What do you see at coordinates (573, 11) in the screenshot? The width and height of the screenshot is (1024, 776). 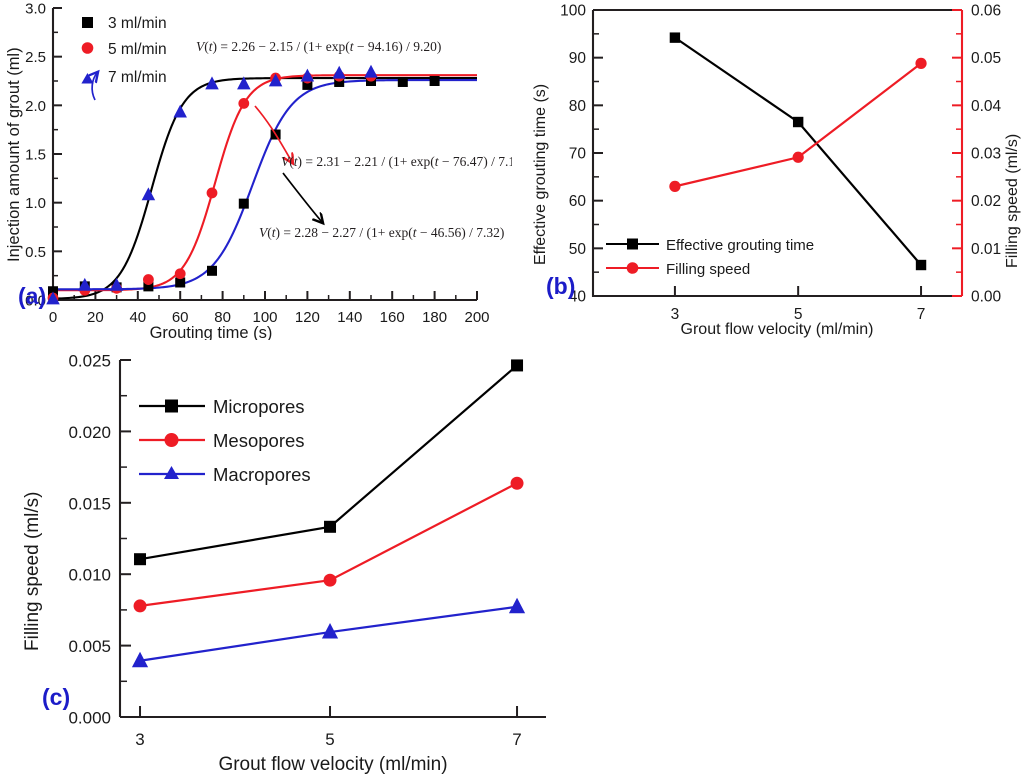 I see `y-tick-label: 100` at bounding box center [573, 11].